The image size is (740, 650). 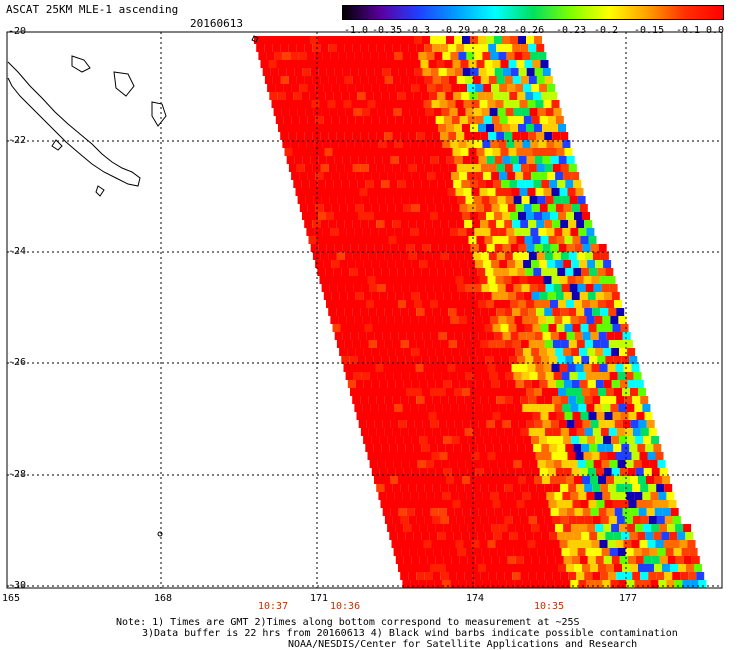 I want to click on chart-date: 20160613, so click(x=216, y=23).